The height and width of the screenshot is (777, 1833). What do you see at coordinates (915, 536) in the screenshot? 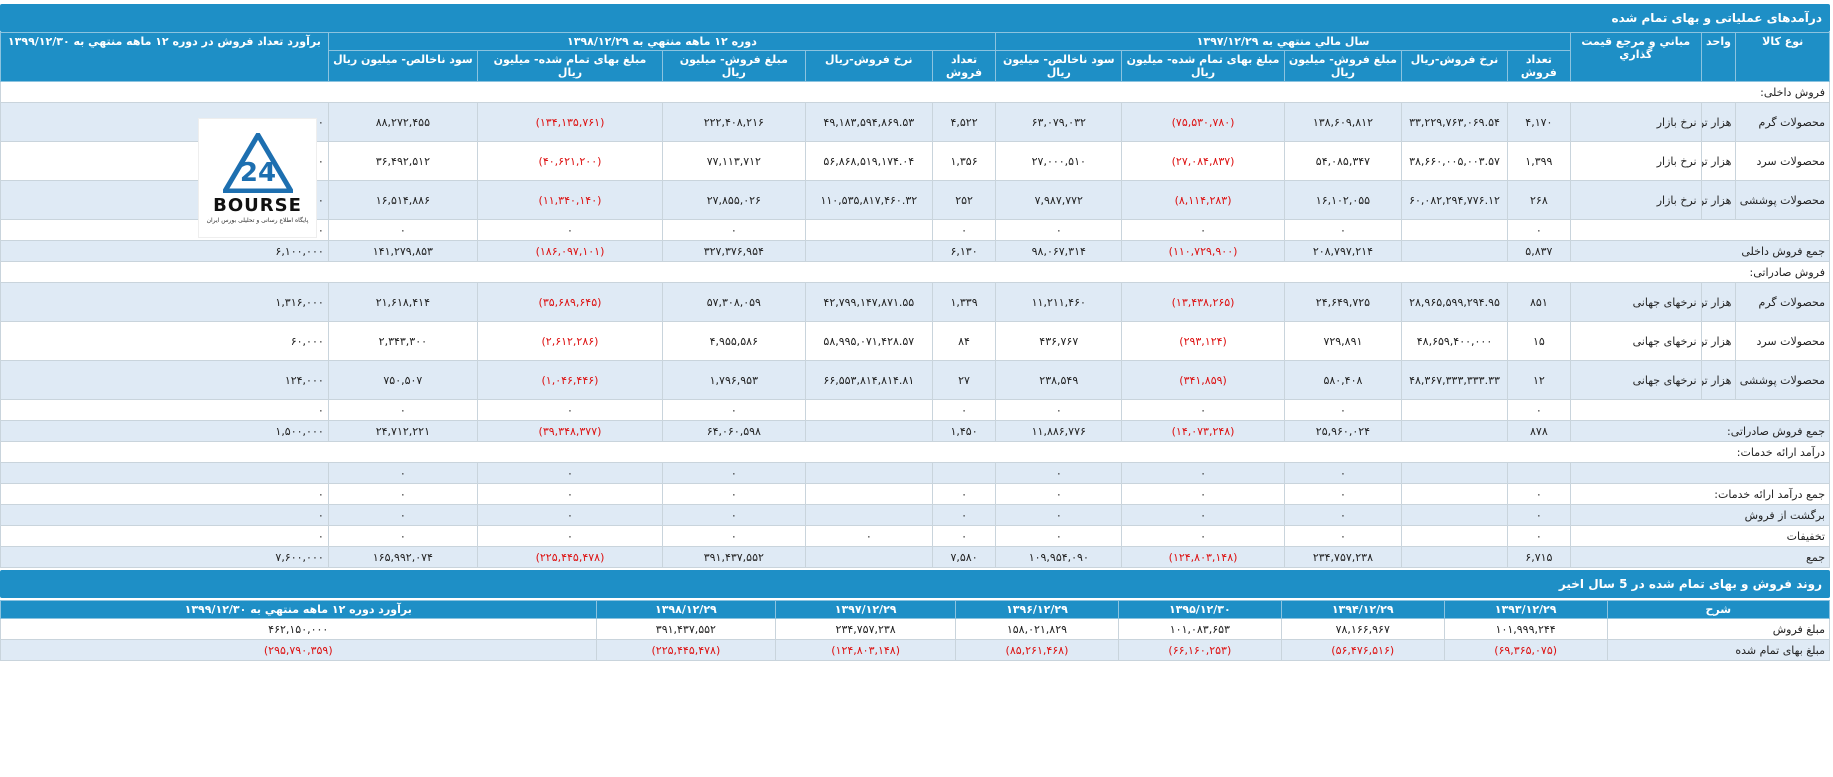
I see `table-row: تخفیفات ۰ ۰ ۰ ۰ ۰ ۰ ۰ ۰ ۰ ۰` at bounding box center [915, 536].